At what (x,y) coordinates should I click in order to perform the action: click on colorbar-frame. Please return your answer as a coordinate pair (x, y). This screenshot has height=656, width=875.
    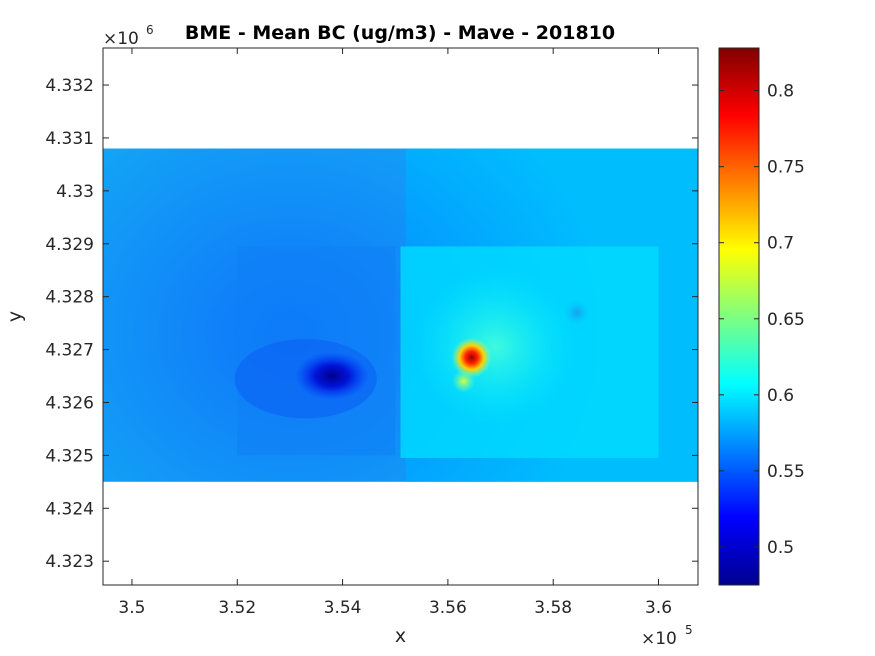
    Looking at the image, I should click on (739, 316).